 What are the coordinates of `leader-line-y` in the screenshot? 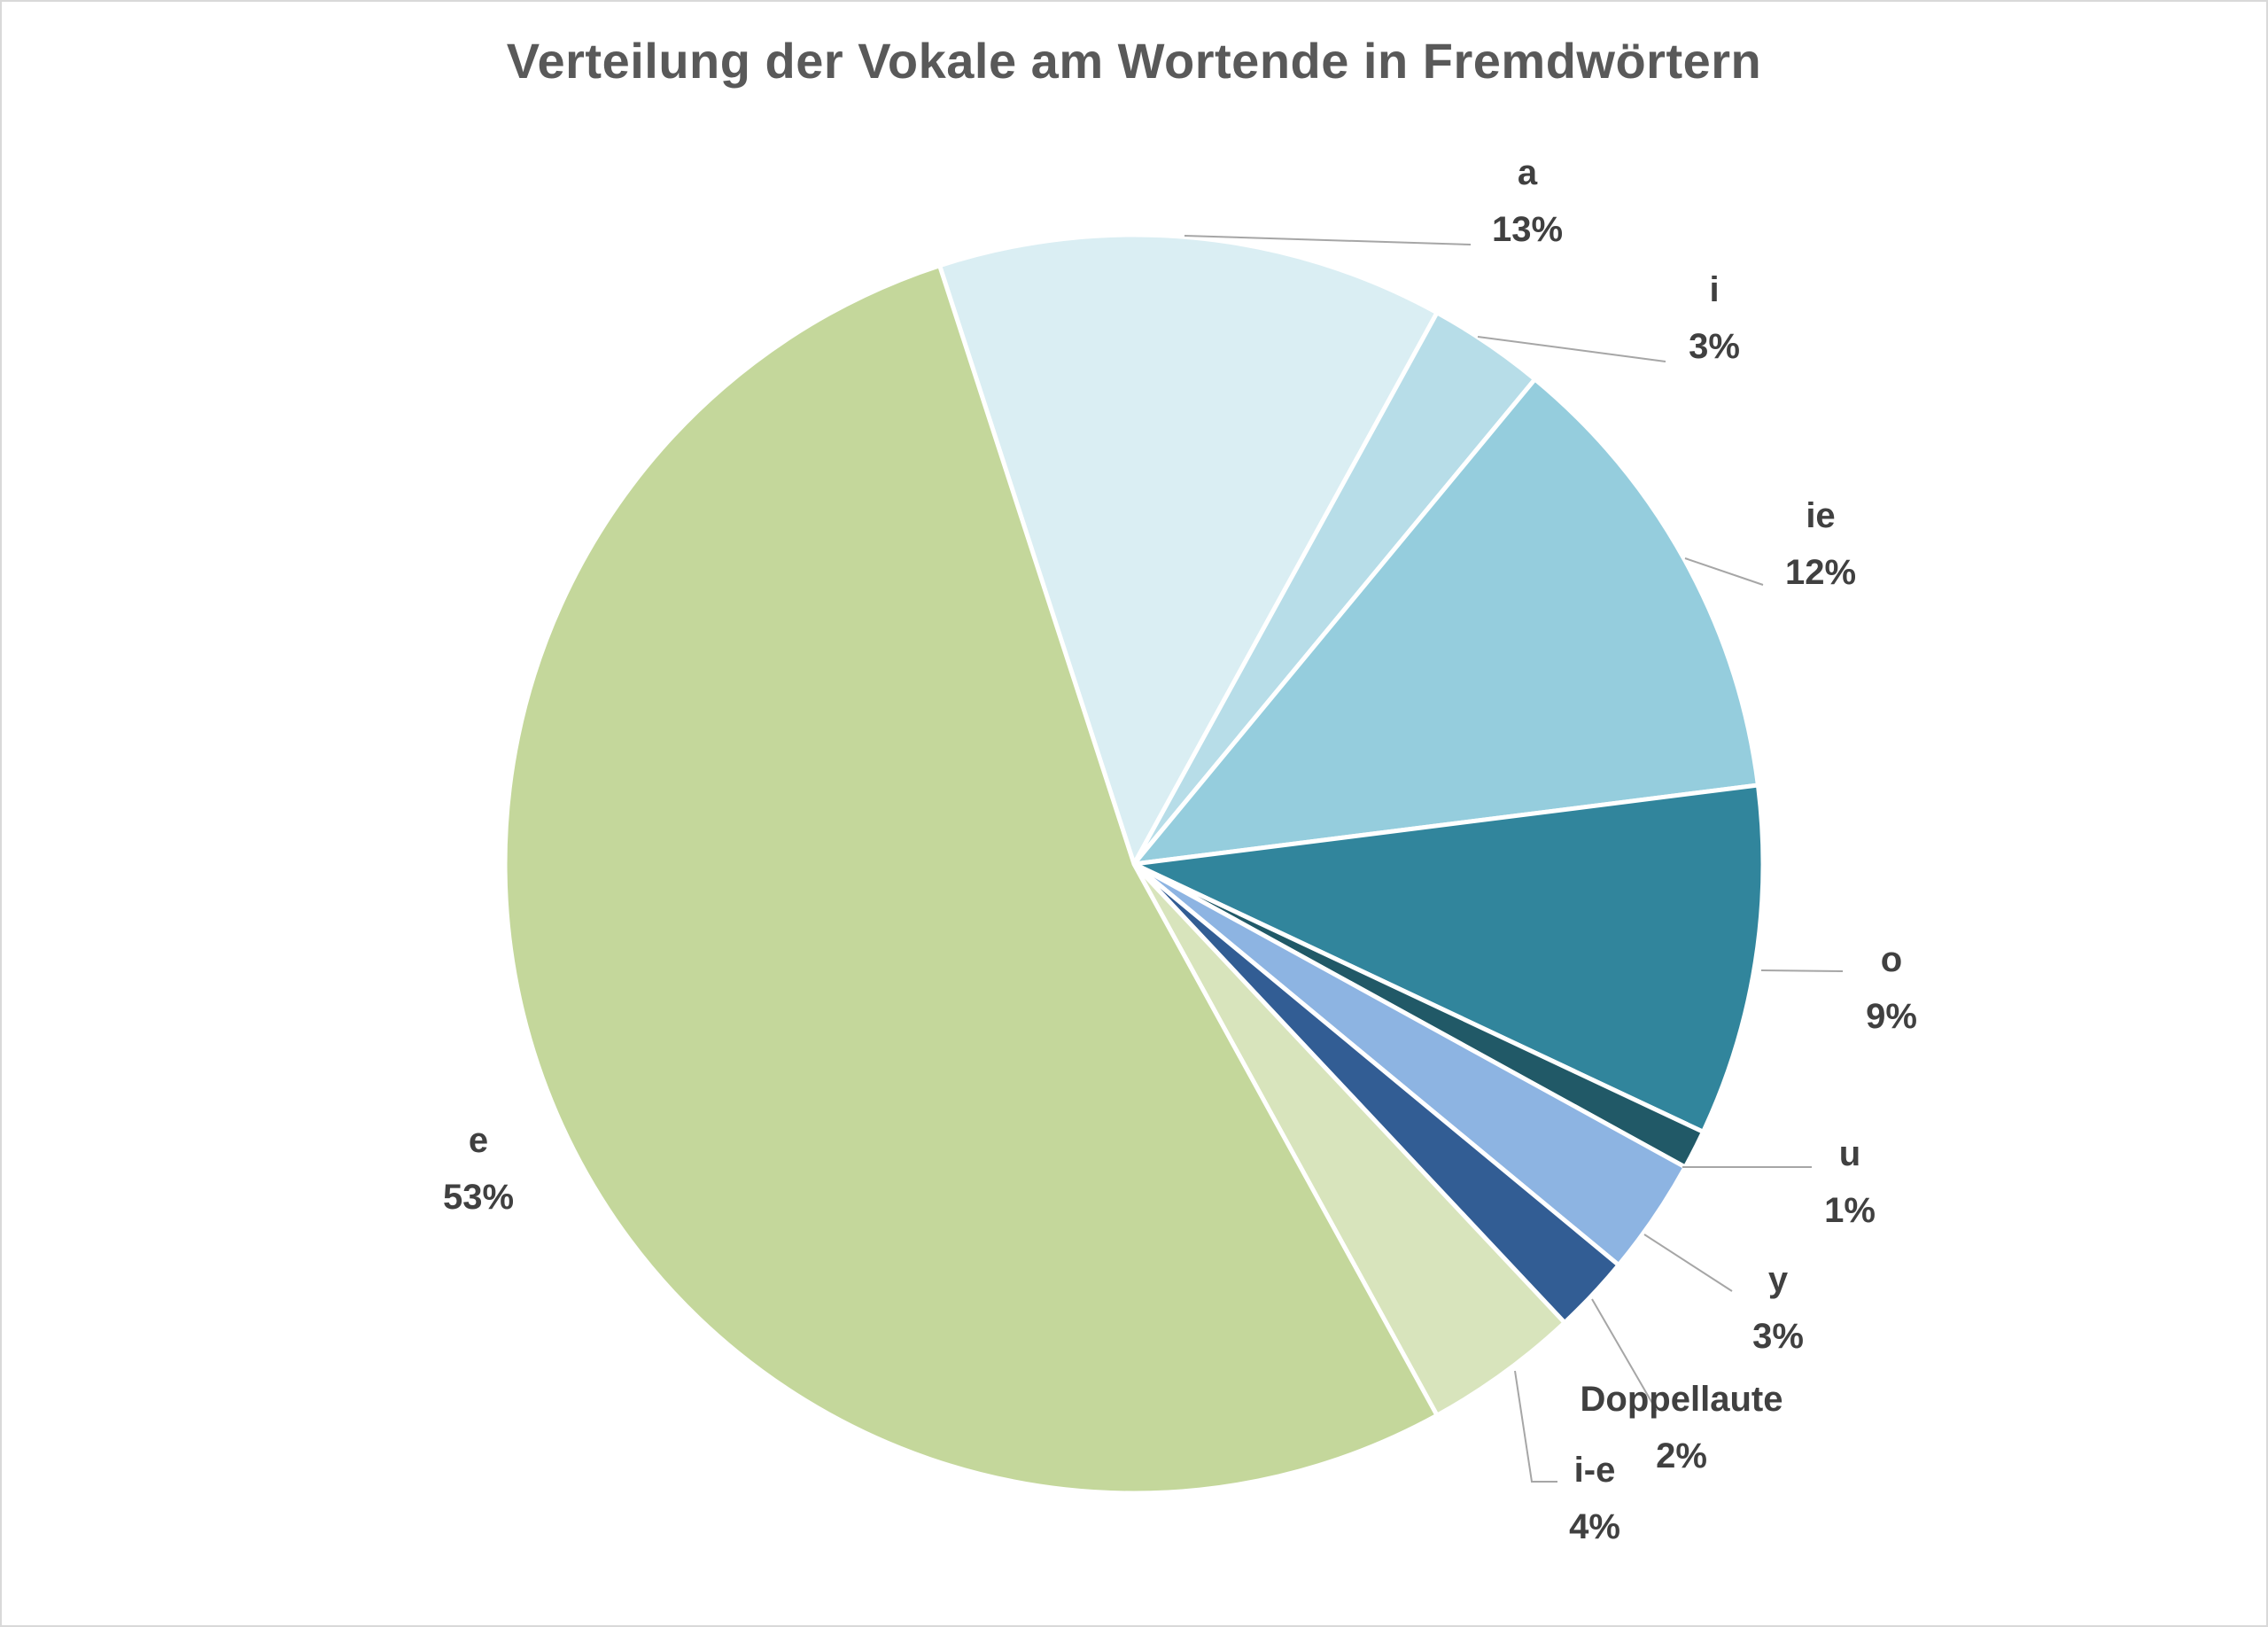 It's located at (1688, 1263).